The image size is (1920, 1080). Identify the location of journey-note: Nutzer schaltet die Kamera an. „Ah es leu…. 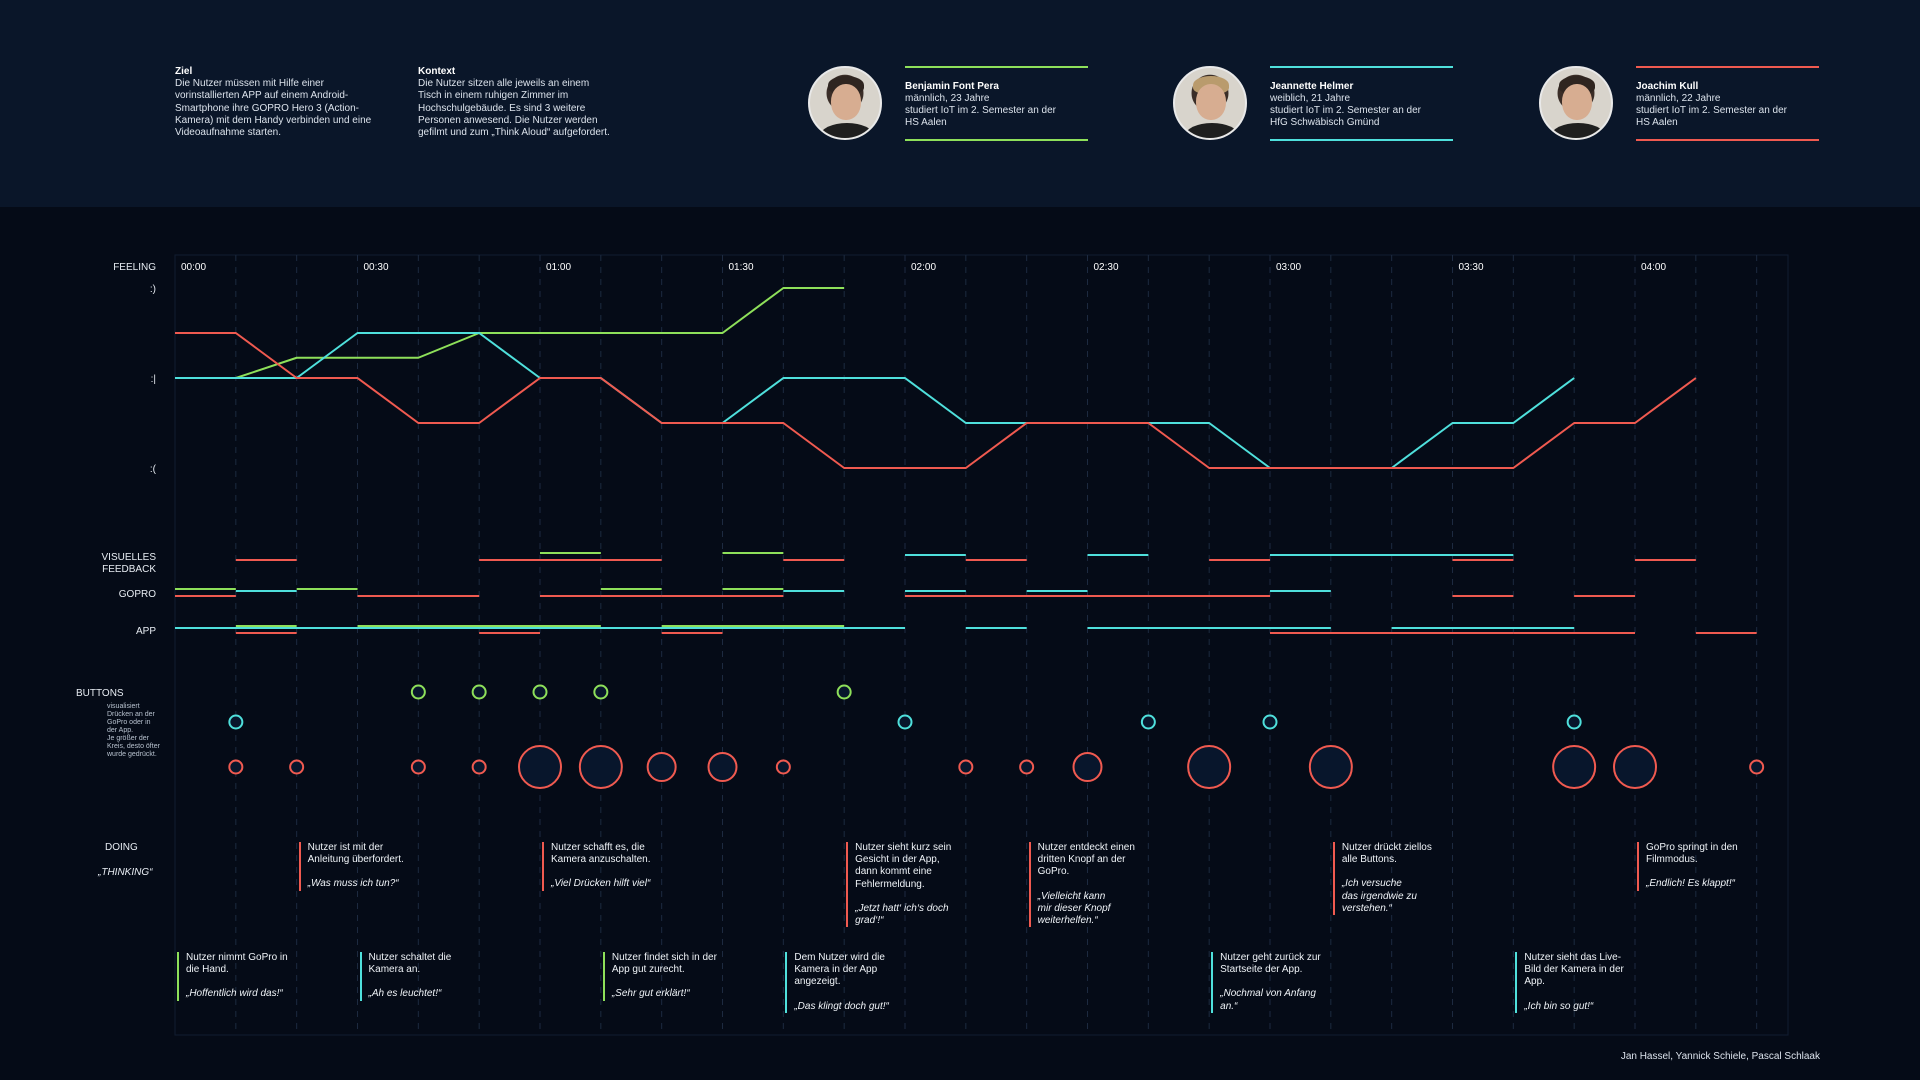
(434, 976).